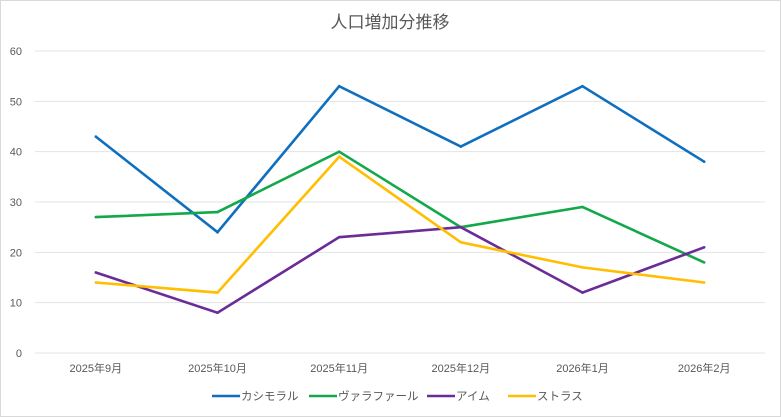 The height and width of the screenshot is (417, 781). What do you see at coordinates (16, 304) in the screenshot?
I see `y-tick-label: 10` at bounding box center [16, 304].